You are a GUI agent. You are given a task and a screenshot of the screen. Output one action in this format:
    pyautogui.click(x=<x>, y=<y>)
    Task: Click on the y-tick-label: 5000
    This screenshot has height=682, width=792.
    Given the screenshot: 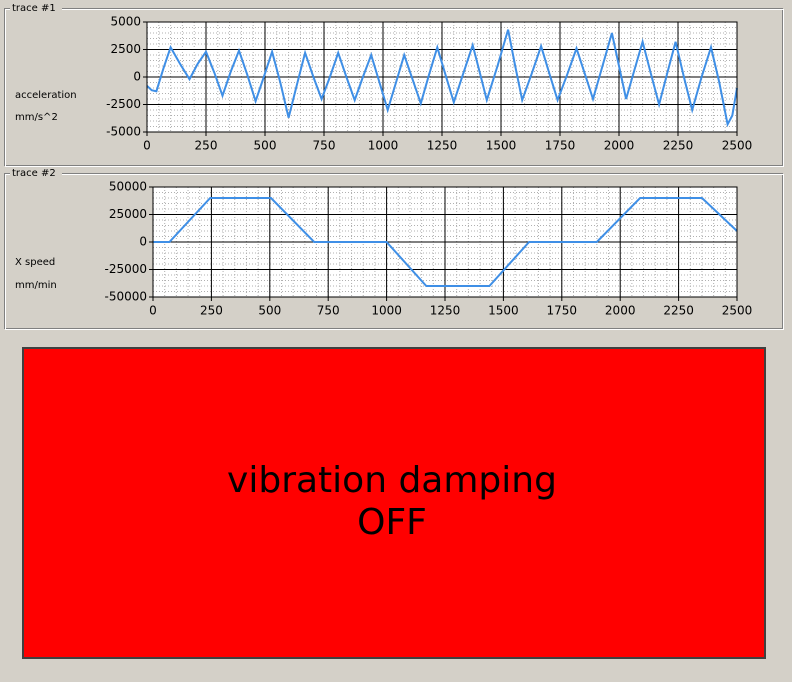 What is the action you would take?
    pyautogui.click(x=125, y=22)
    